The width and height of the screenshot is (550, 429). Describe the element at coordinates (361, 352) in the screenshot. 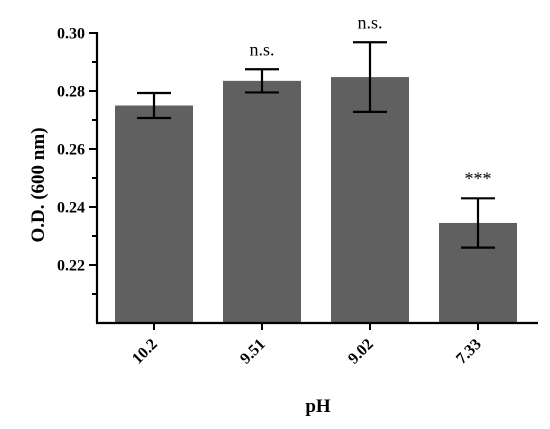

I see `x-tick-label: 9.02` at that location.